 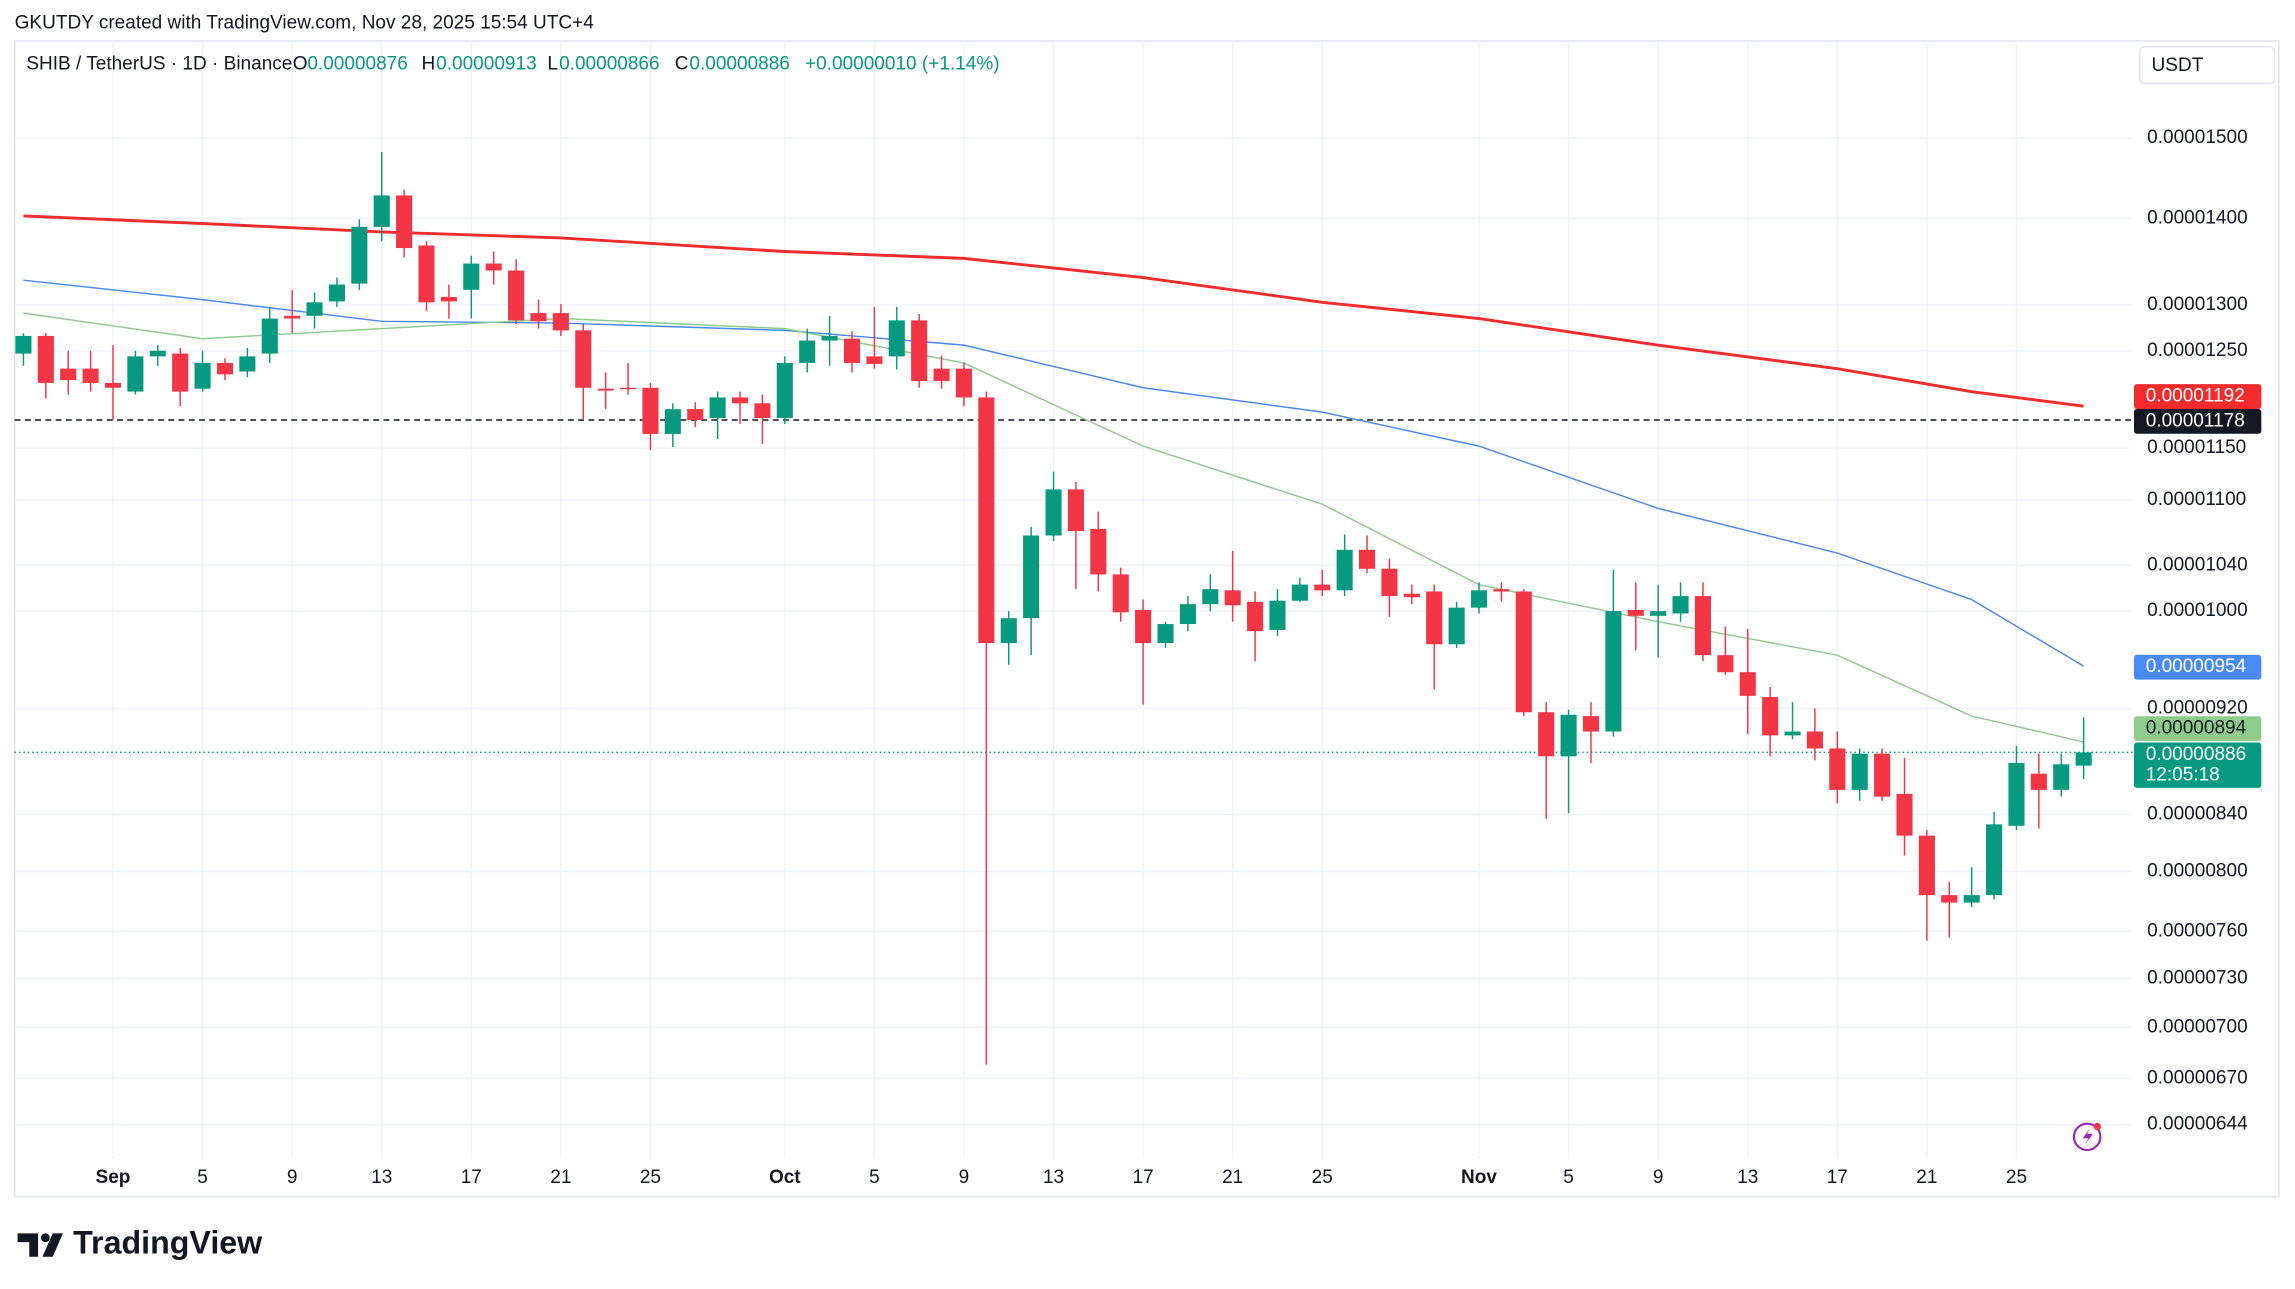 I want to click on ohlc-letter: L, so click(x=552, y=63).